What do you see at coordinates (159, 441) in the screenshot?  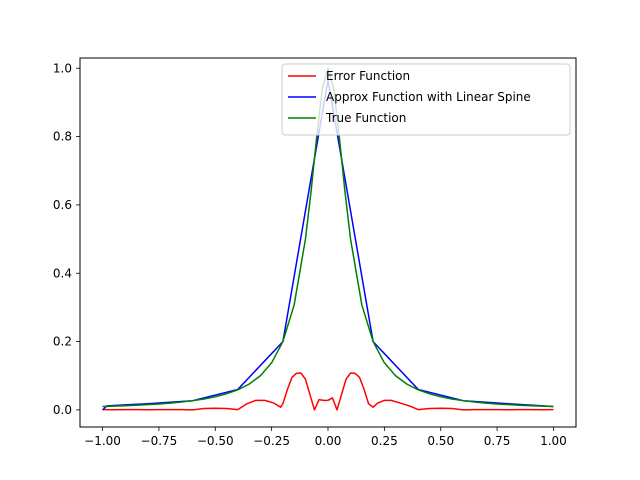 I see `x-tick-label: −0.75` at bounding box center [159, 441].